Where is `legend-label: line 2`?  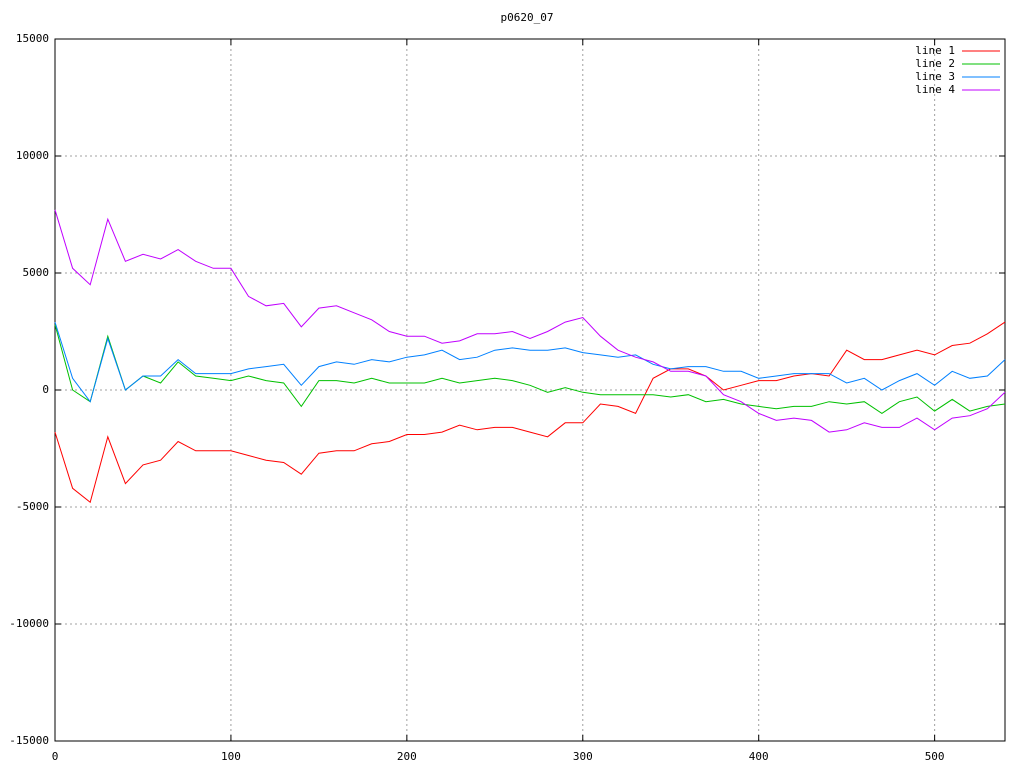 legend-label: line 2 is located at coordinates (935, 63).